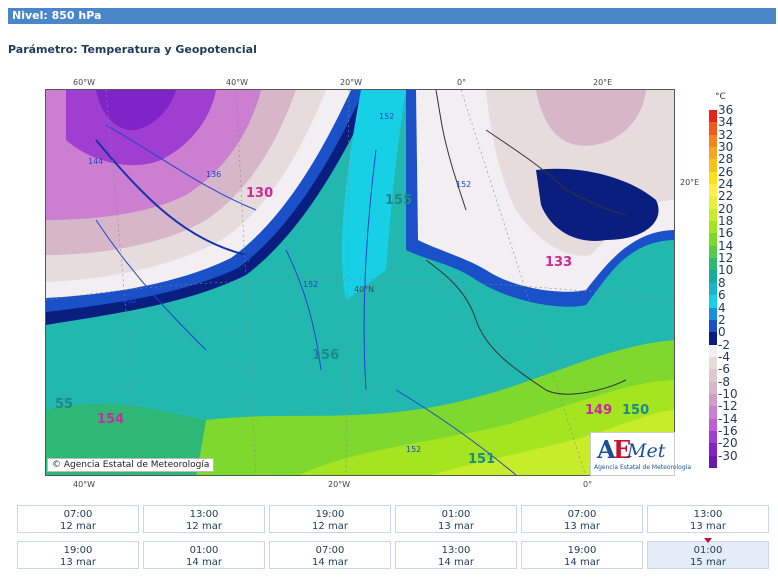 Image resolution: width=778 pixels, height=581 pixels. What do you see at coordinates (646, 451) in the screenshot?
I see `logo-met: Met` at bounding box center [646, 451].